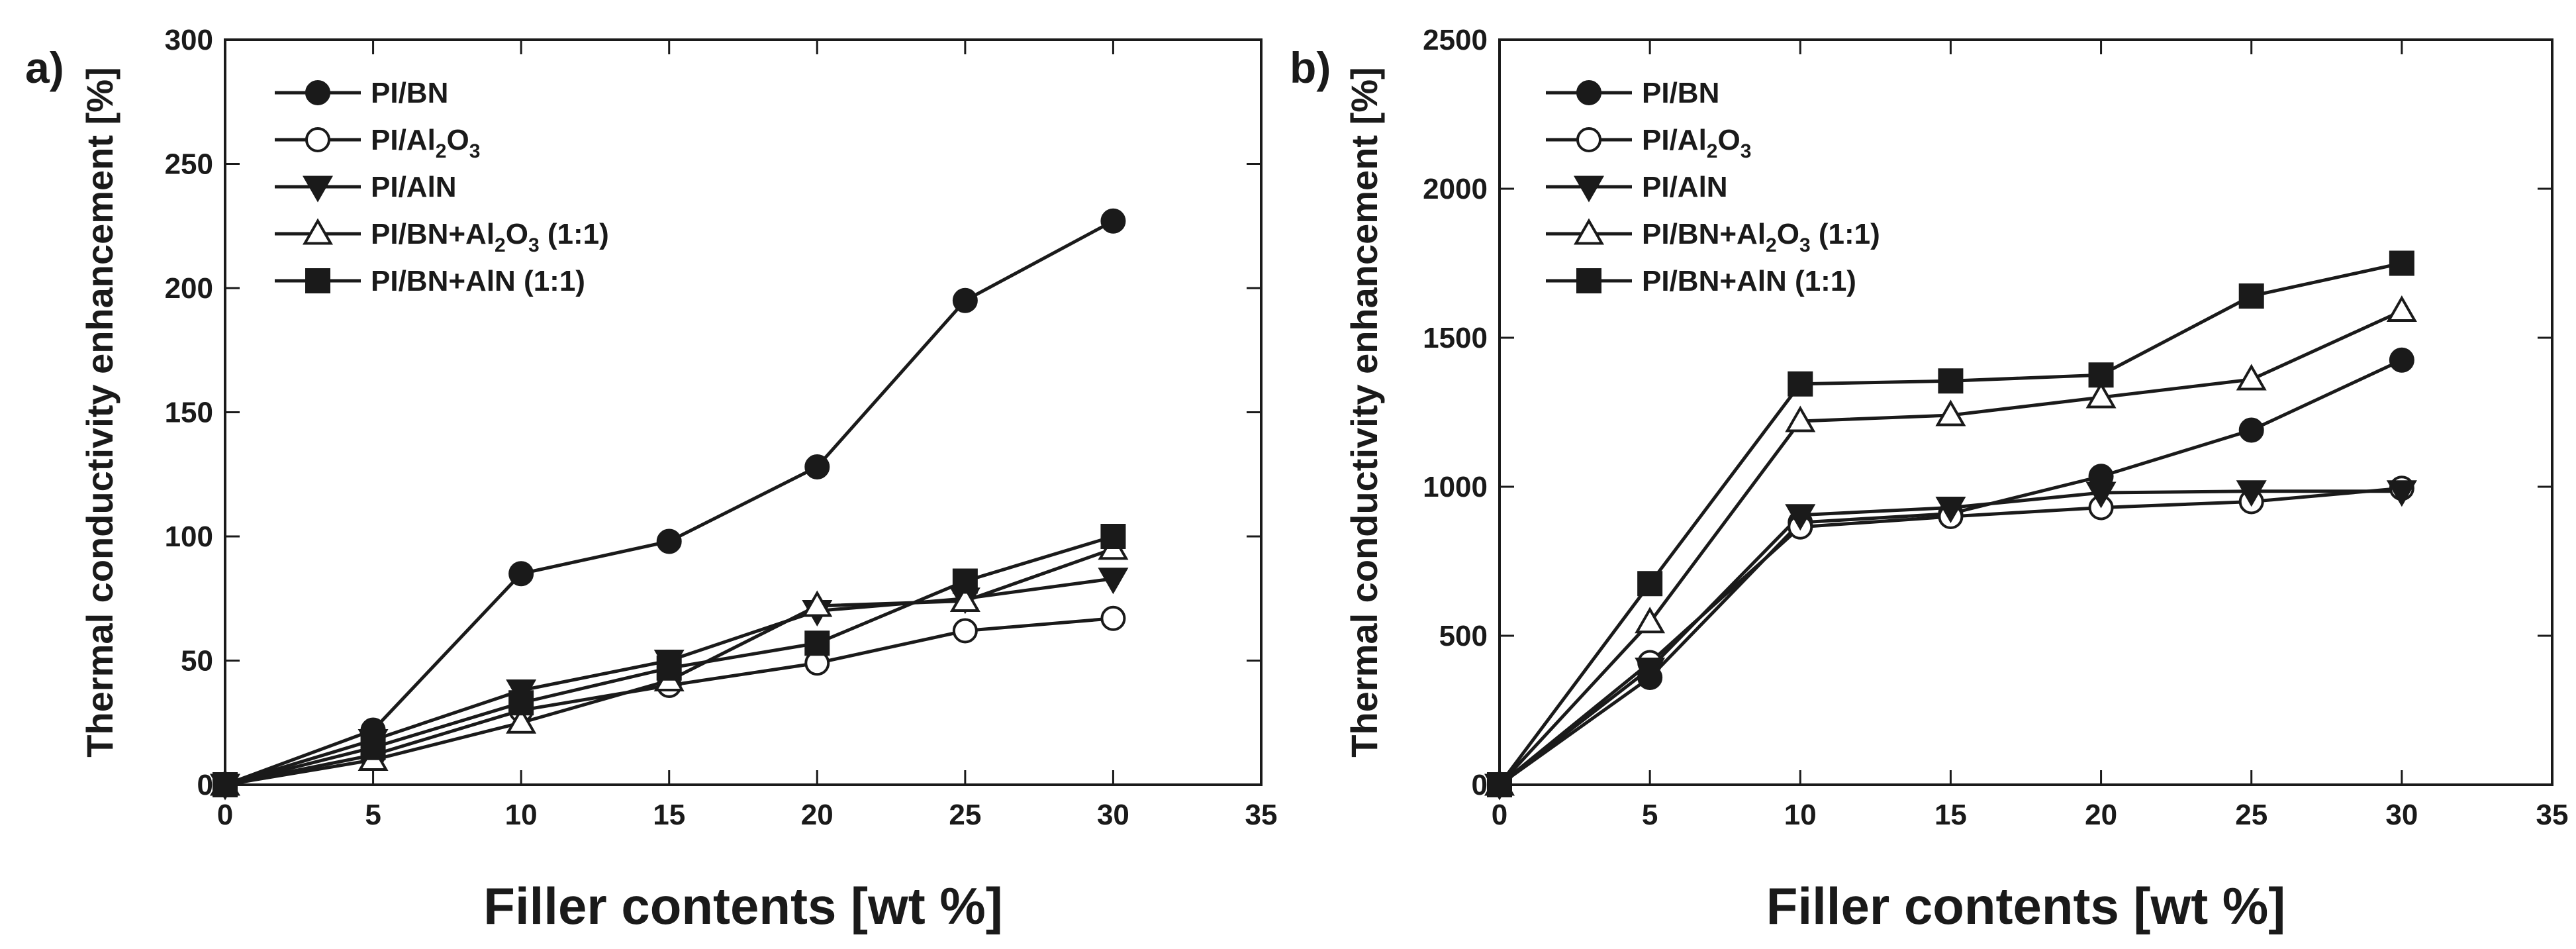 The width and height of the screenshot is (2576, 949). What do you see at coordinates (189, 40) in the screenshot?
I see `y-tick-label: 300` at bounding box center [189, 40].